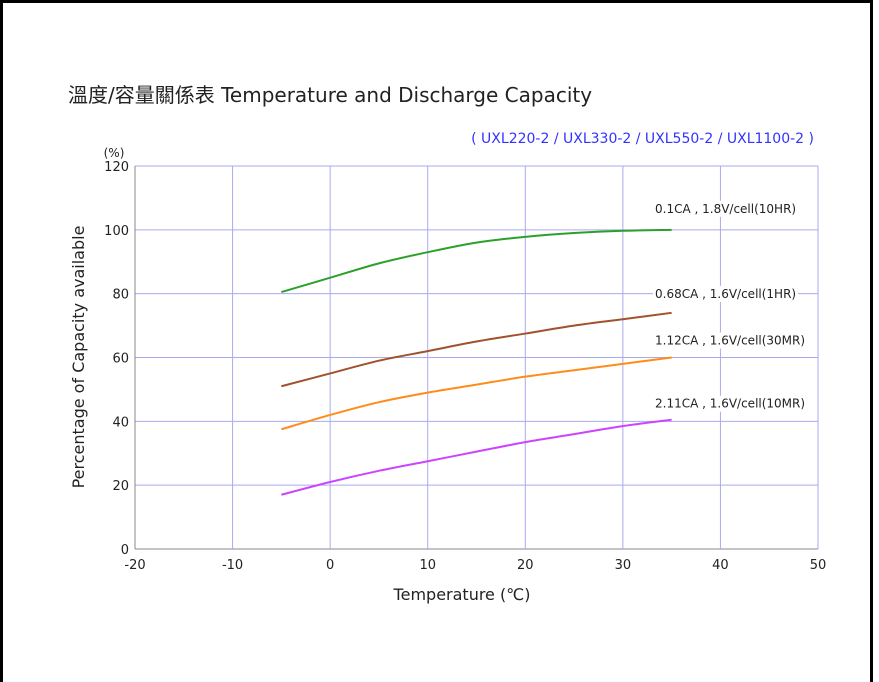  What do you see at coordinates (114, 153) in the screenshot?
I see `y-unit-label: (%)` at bounding box center [114, 153].